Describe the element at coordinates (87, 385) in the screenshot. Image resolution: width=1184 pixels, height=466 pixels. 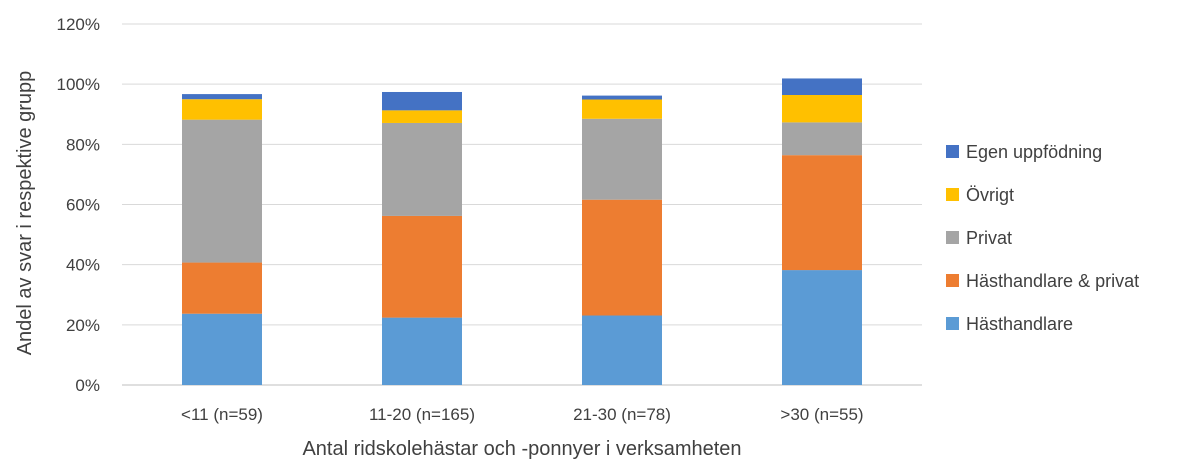
I see `y-tick-label: 0%` at that location.